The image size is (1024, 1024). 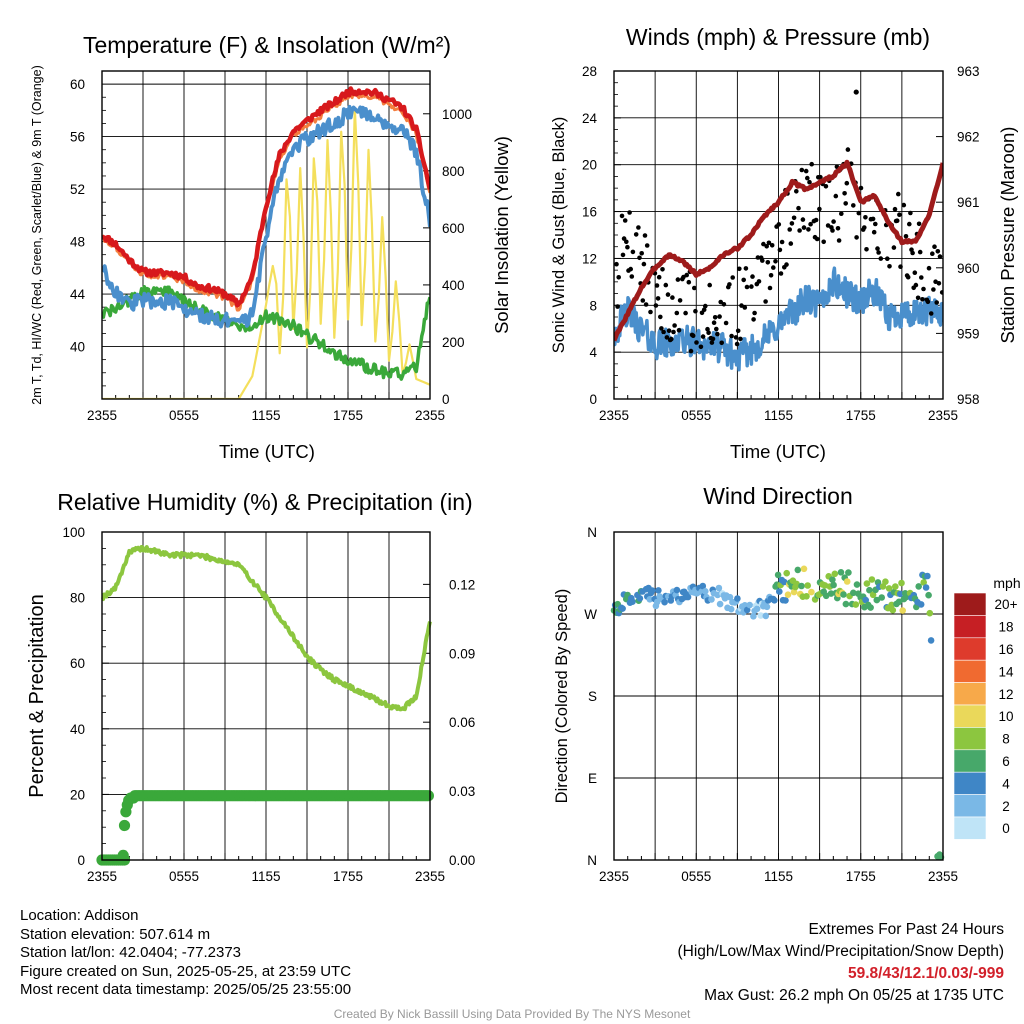 I want to click on station-elevation: Station elevation: 507.614 m, so click(x=115, y=934).